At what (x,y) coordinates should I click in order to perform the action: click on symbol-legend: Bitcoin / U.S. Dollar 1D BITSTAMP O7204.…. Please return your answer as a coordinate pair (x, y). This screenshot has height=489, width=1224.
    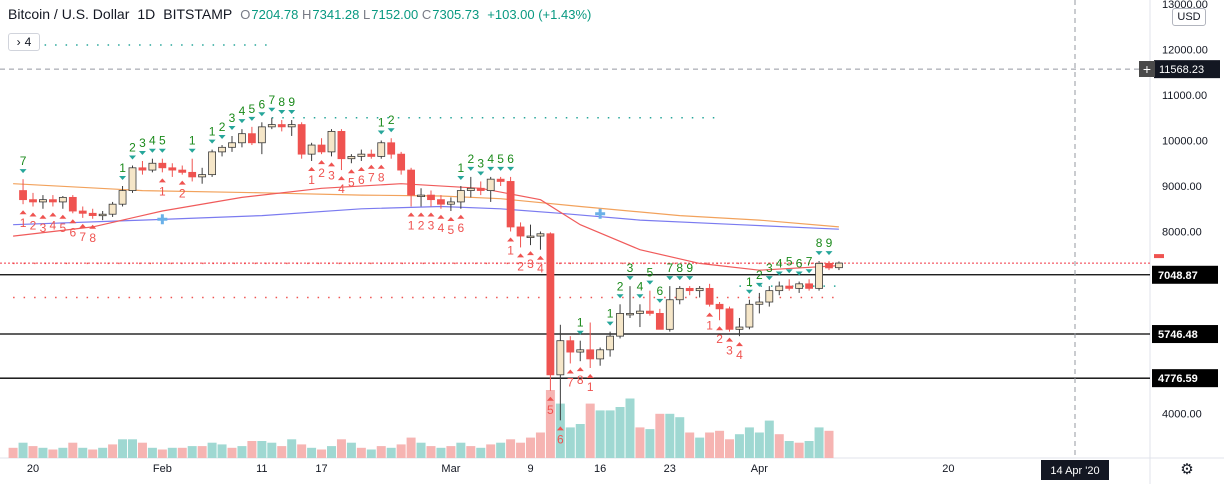
    Looking at the image, I should click on (299, 14).